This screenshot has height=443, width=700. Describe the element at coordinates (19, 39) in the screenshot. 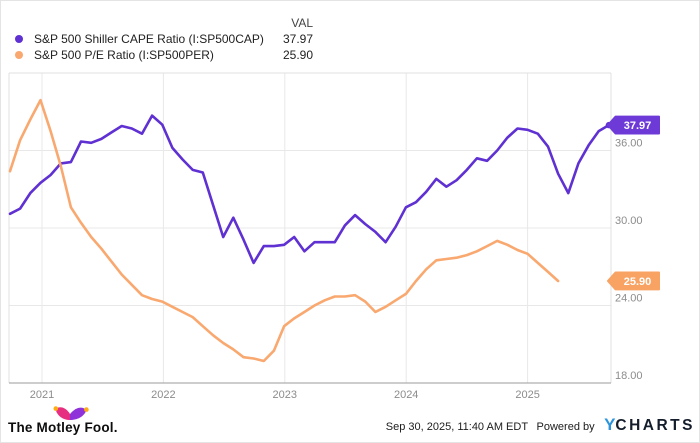

I see `cape-series-dot-icon` at that location.